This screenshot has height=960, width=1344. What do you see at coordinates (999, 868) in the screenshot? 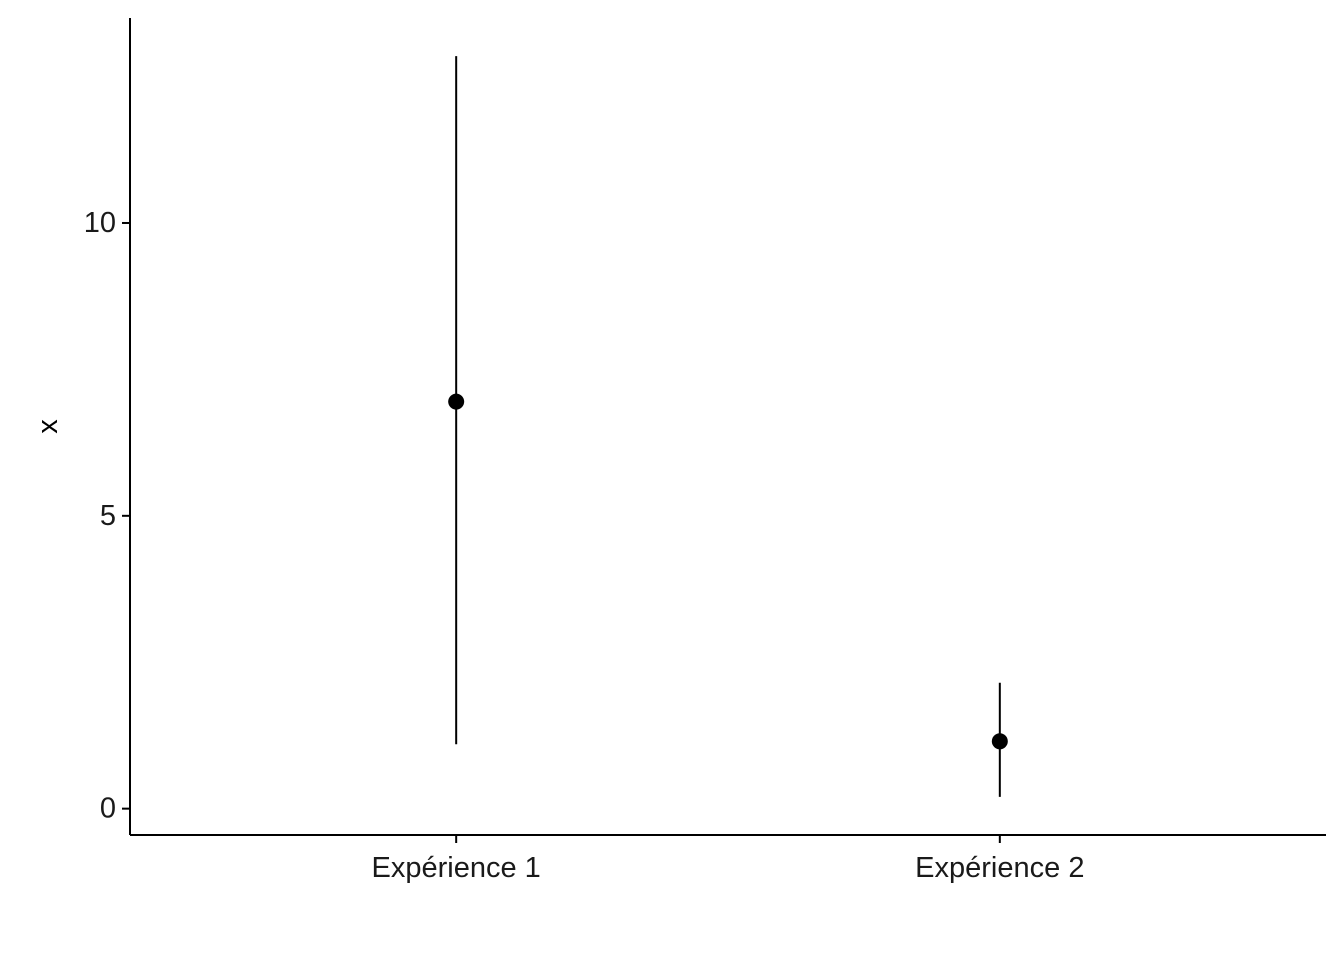
I see `x-tick-label: Expérience 2` at bounding box center [999, 868].